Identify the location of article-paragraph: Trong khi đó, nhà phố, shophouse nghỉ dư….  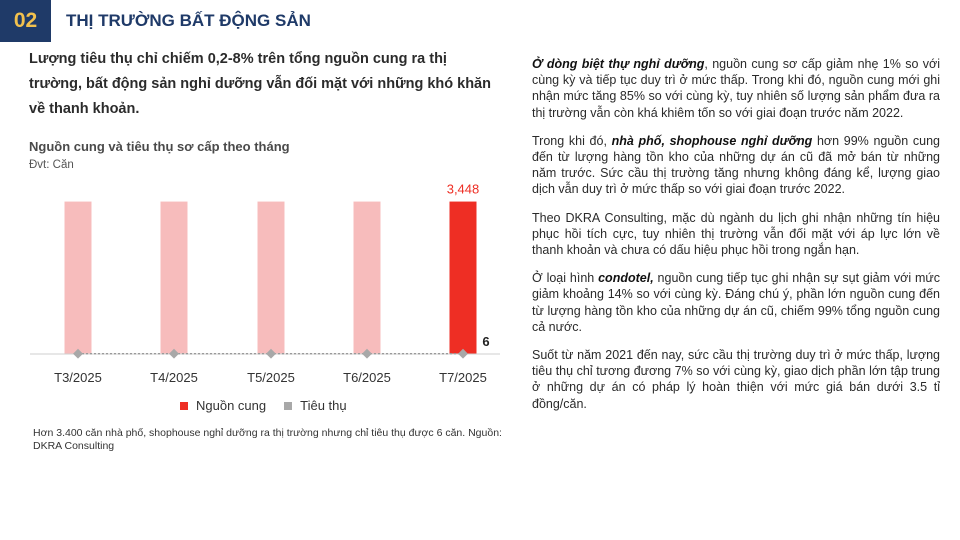
(736, 165).